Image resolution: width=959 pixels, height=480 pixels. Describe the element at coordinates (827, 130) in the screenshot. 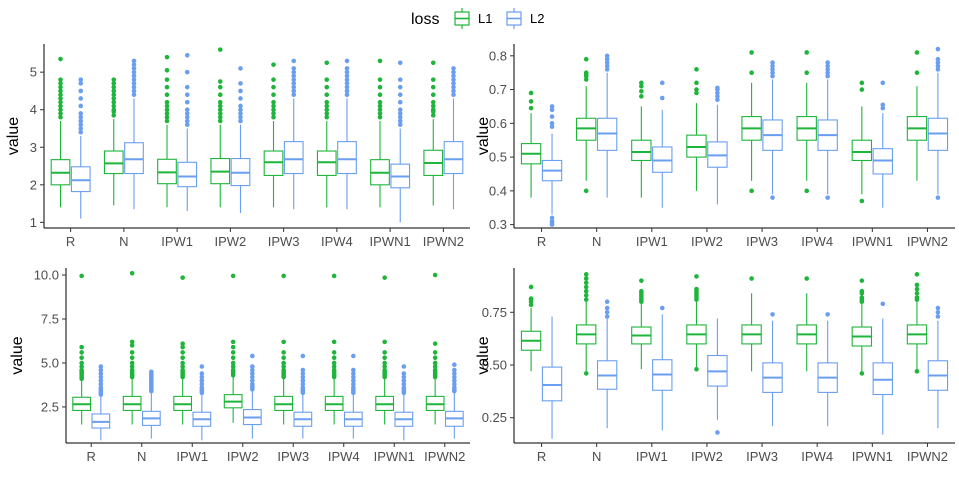

I see `box-l2-ipw4` at that location.